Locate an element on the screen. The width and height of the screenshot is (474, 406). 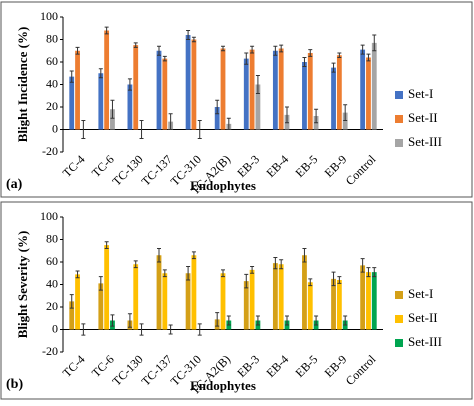
y-tick-label: 20 is located at coordinates (52, 306).